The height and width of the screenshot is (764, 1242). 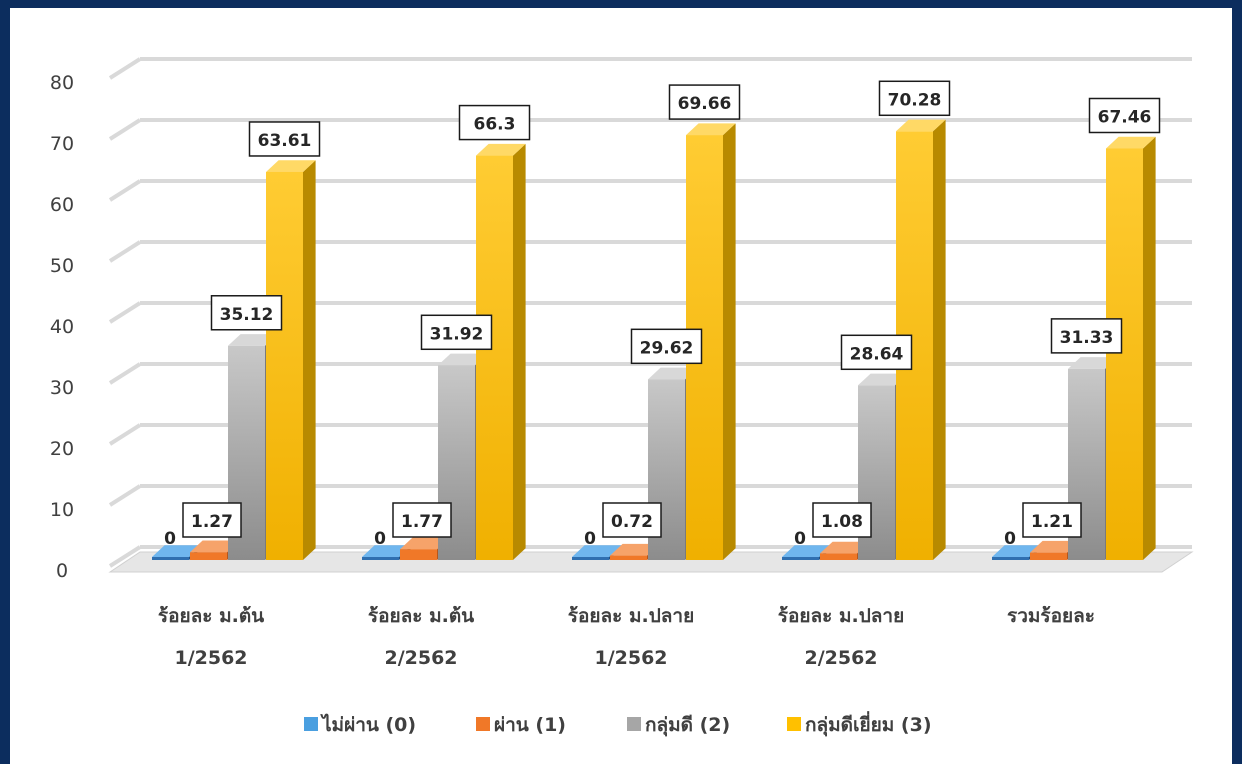 I want to click on y-axis-ticks: 0 10 20 30 40 50 60 70 80, so click(x=62, y=327).